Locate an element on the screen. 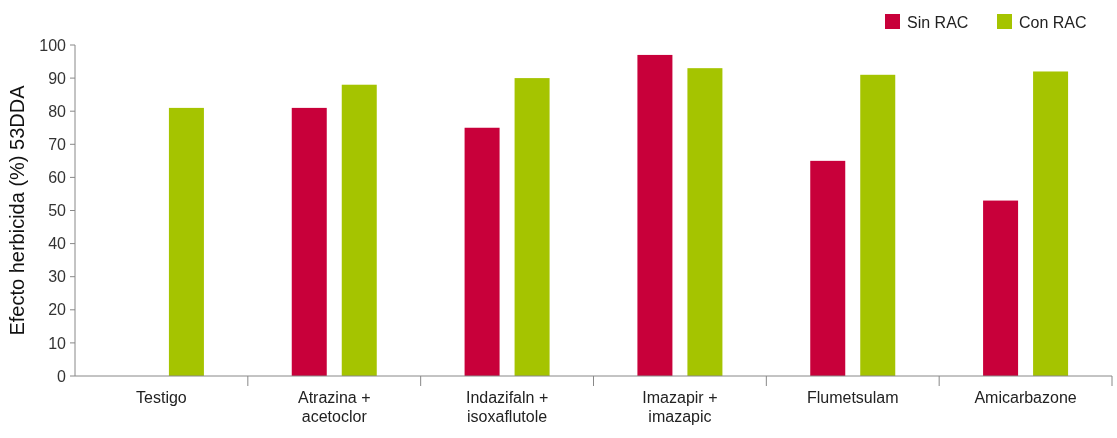  x-tick-label: Amicarbazone is located at coordinates (1025, 397).